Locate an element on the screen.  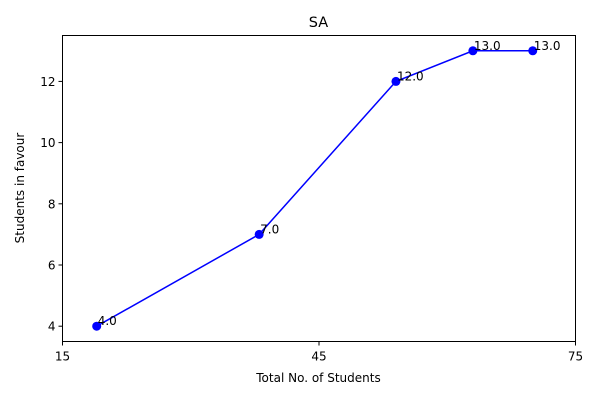
y-tick-label: 10 is located at coordinates (47, 143).